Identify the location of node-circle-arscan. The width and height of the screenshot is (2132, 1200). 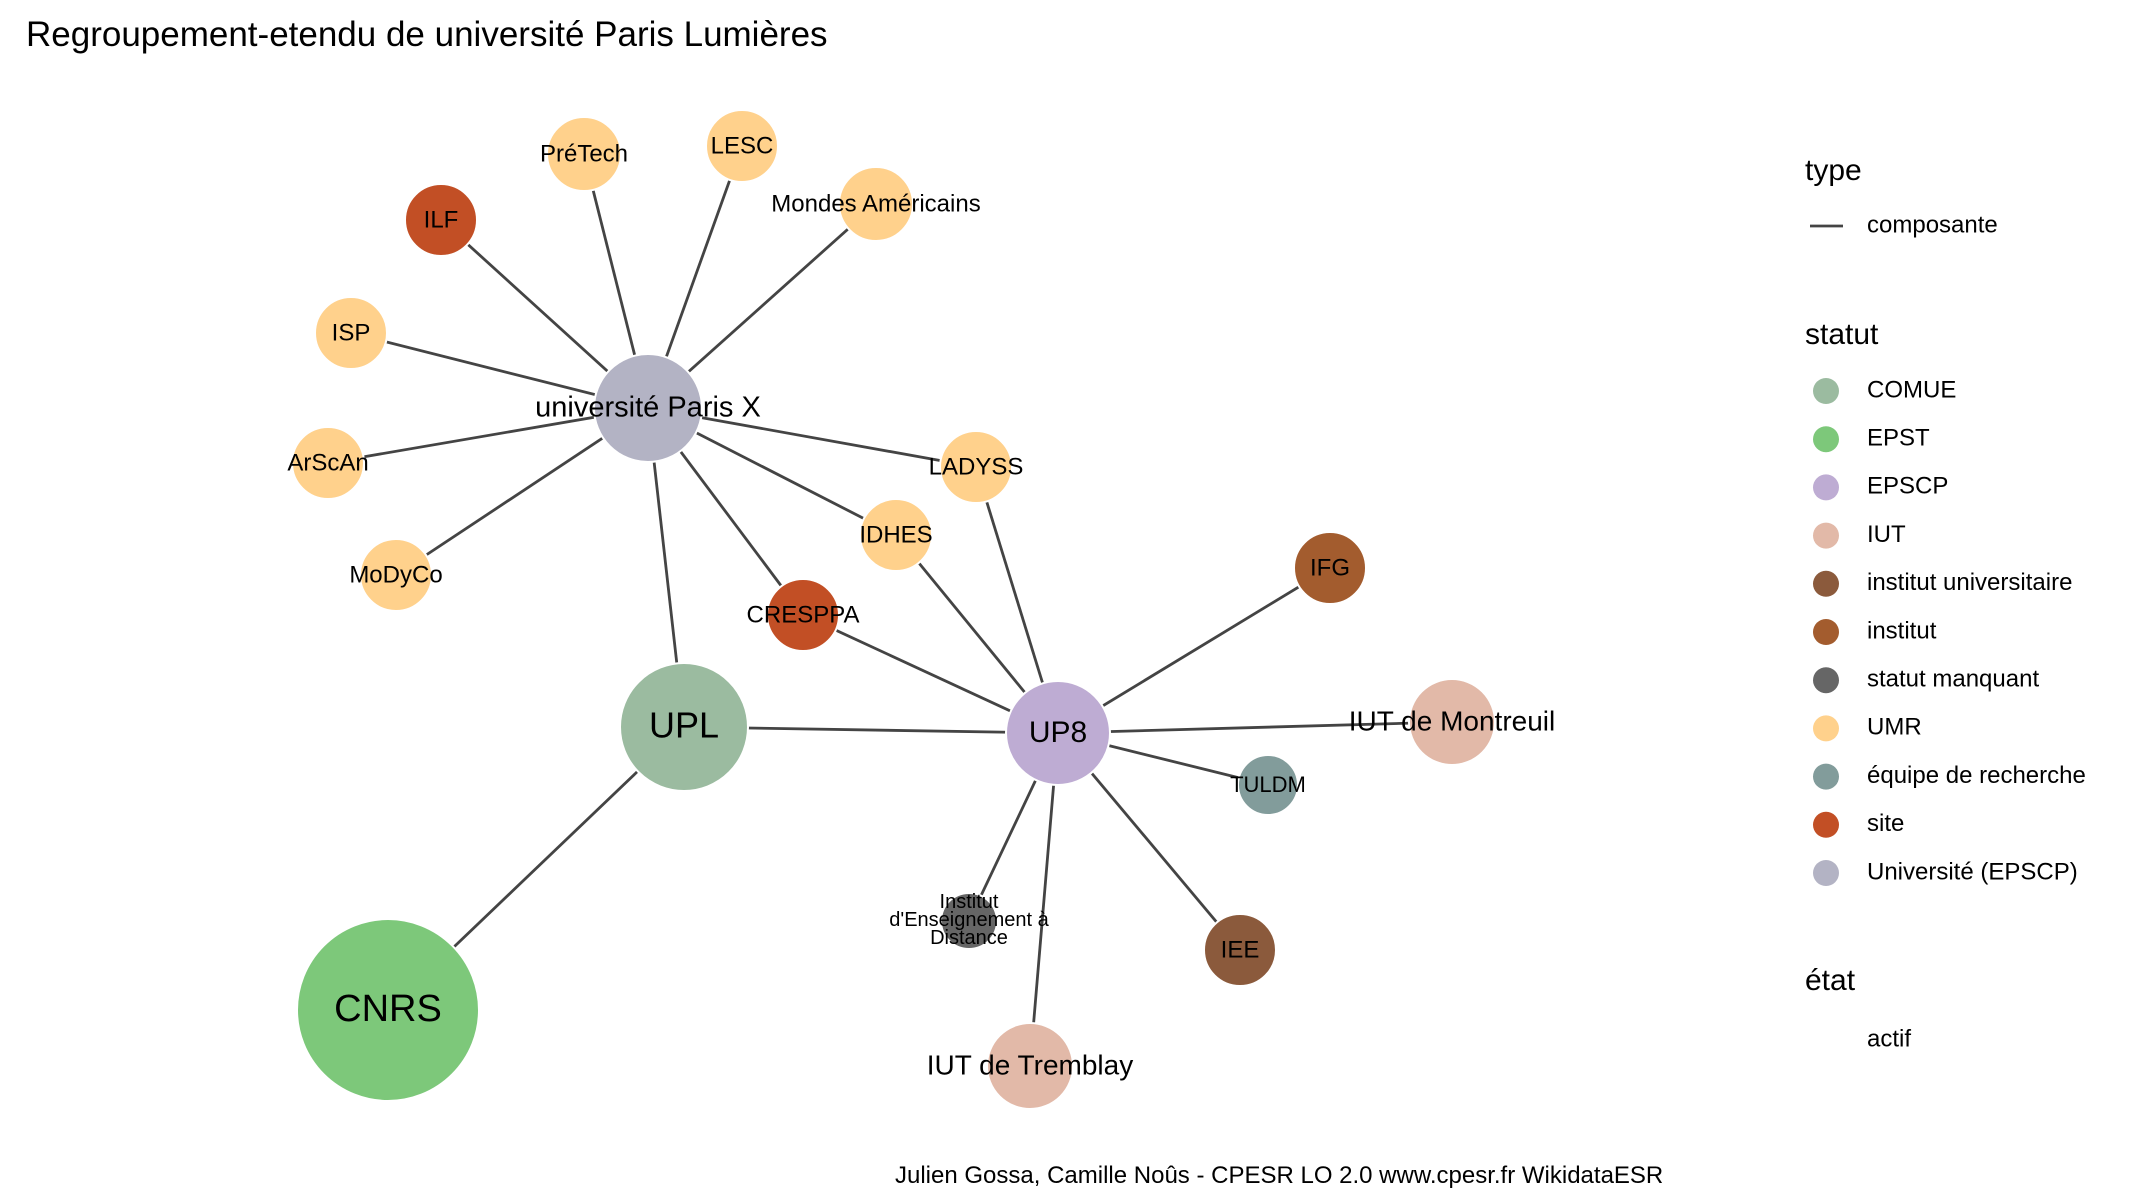
(328, 463).